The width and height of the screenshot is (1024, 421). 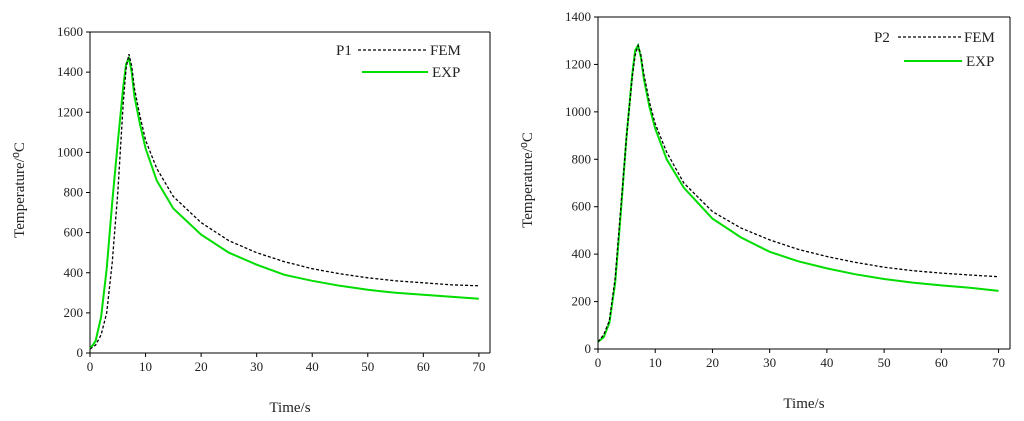 What do you see at coordinates (70, 31) in the screenshot?
I see `y-tick-label: 1600` at bounding box center [70, 31].